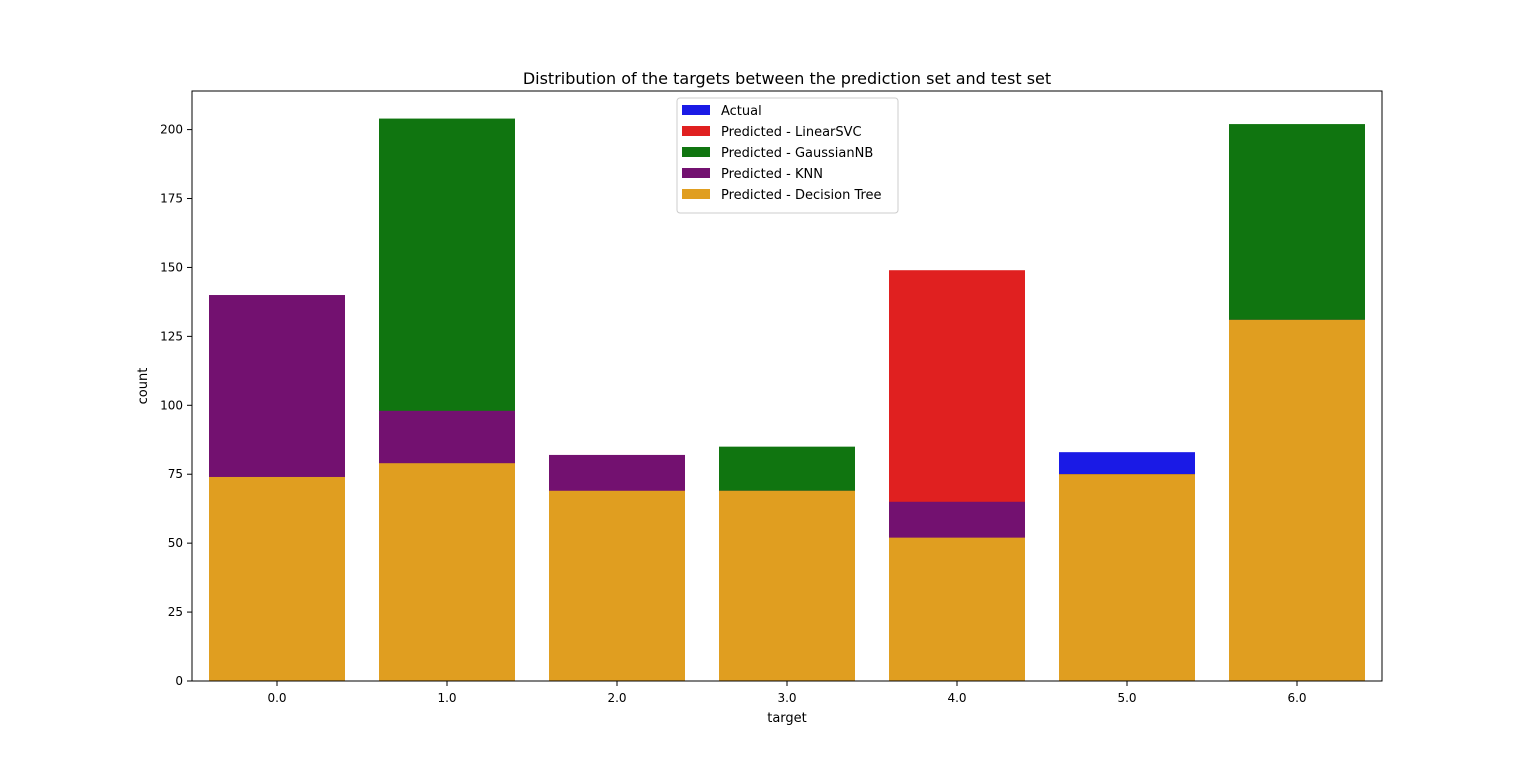 This screenshot has height=765, width=1536. I want to click on x-axis-label: target, so click(787, 718).